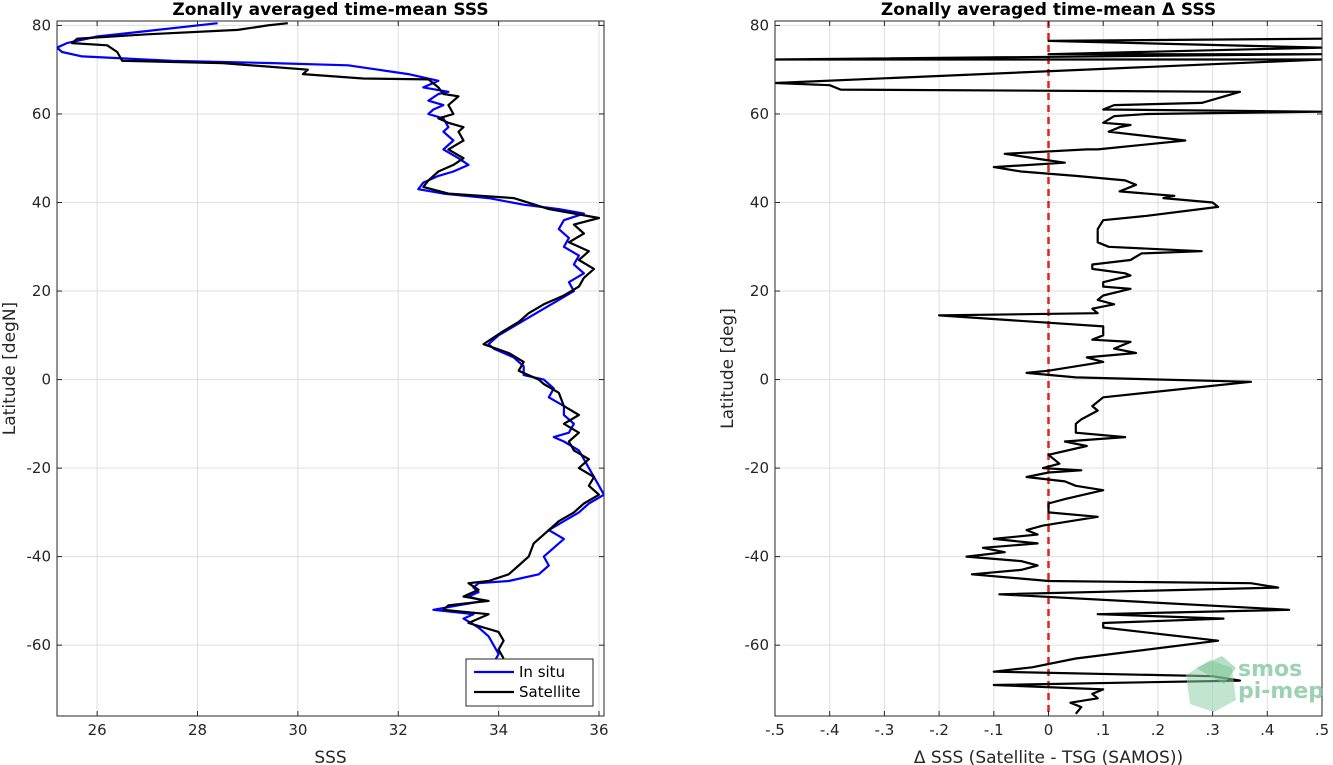 Image resolution: width=1333 pixels, height=765 pixels. Describe the element at coordinates (330, 756) in the screenshot. I see `x-axis-label: SSS` at that location.